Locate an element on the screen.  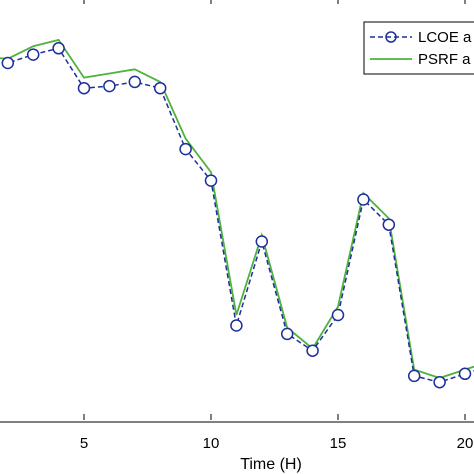
x-tick-label-20: 20 is located at coordinates (465, 443).